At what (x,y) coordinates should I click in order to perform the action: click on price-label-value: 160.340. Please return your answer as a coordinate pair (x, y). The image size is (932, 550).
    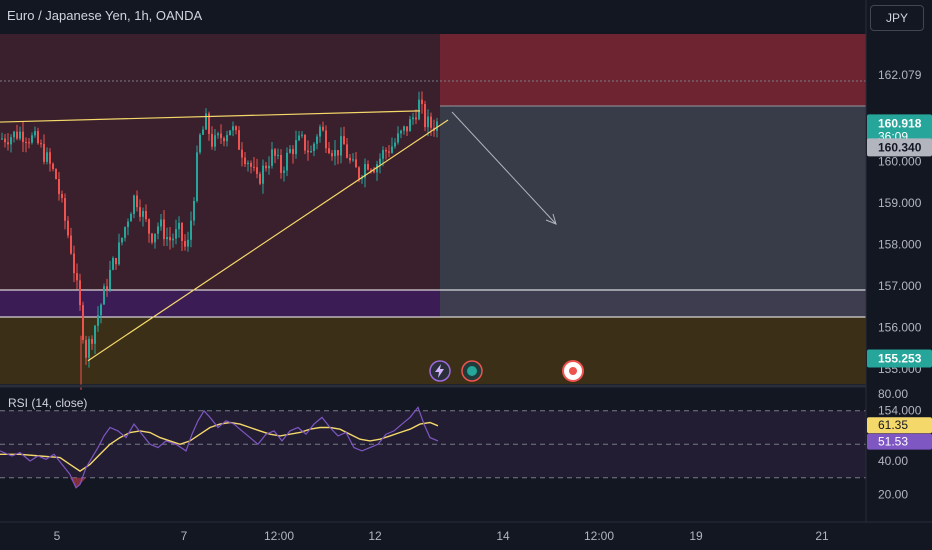
    Looking at the image, I should click on (900, 147).